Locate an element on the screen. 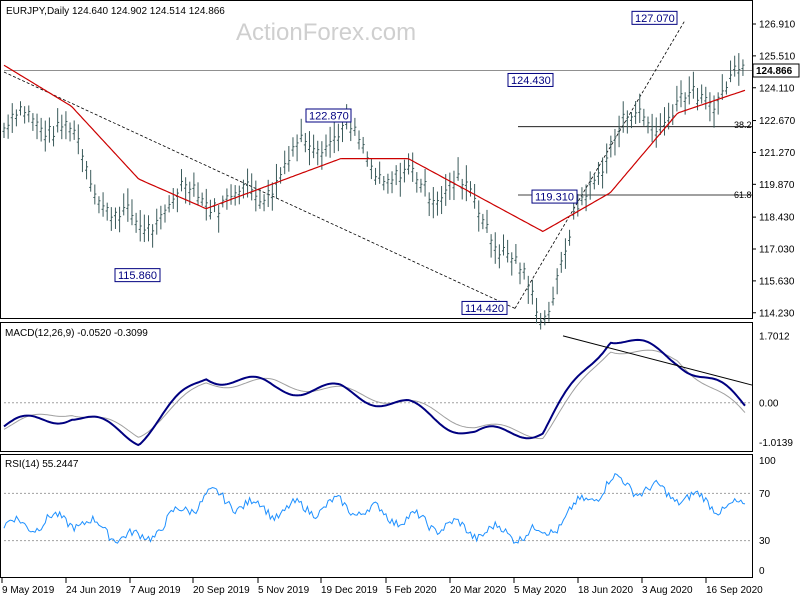 This screenshot has width=800, height=600. x-tick-label: 20 Mar 2020 is located at coordinates (478, 590).